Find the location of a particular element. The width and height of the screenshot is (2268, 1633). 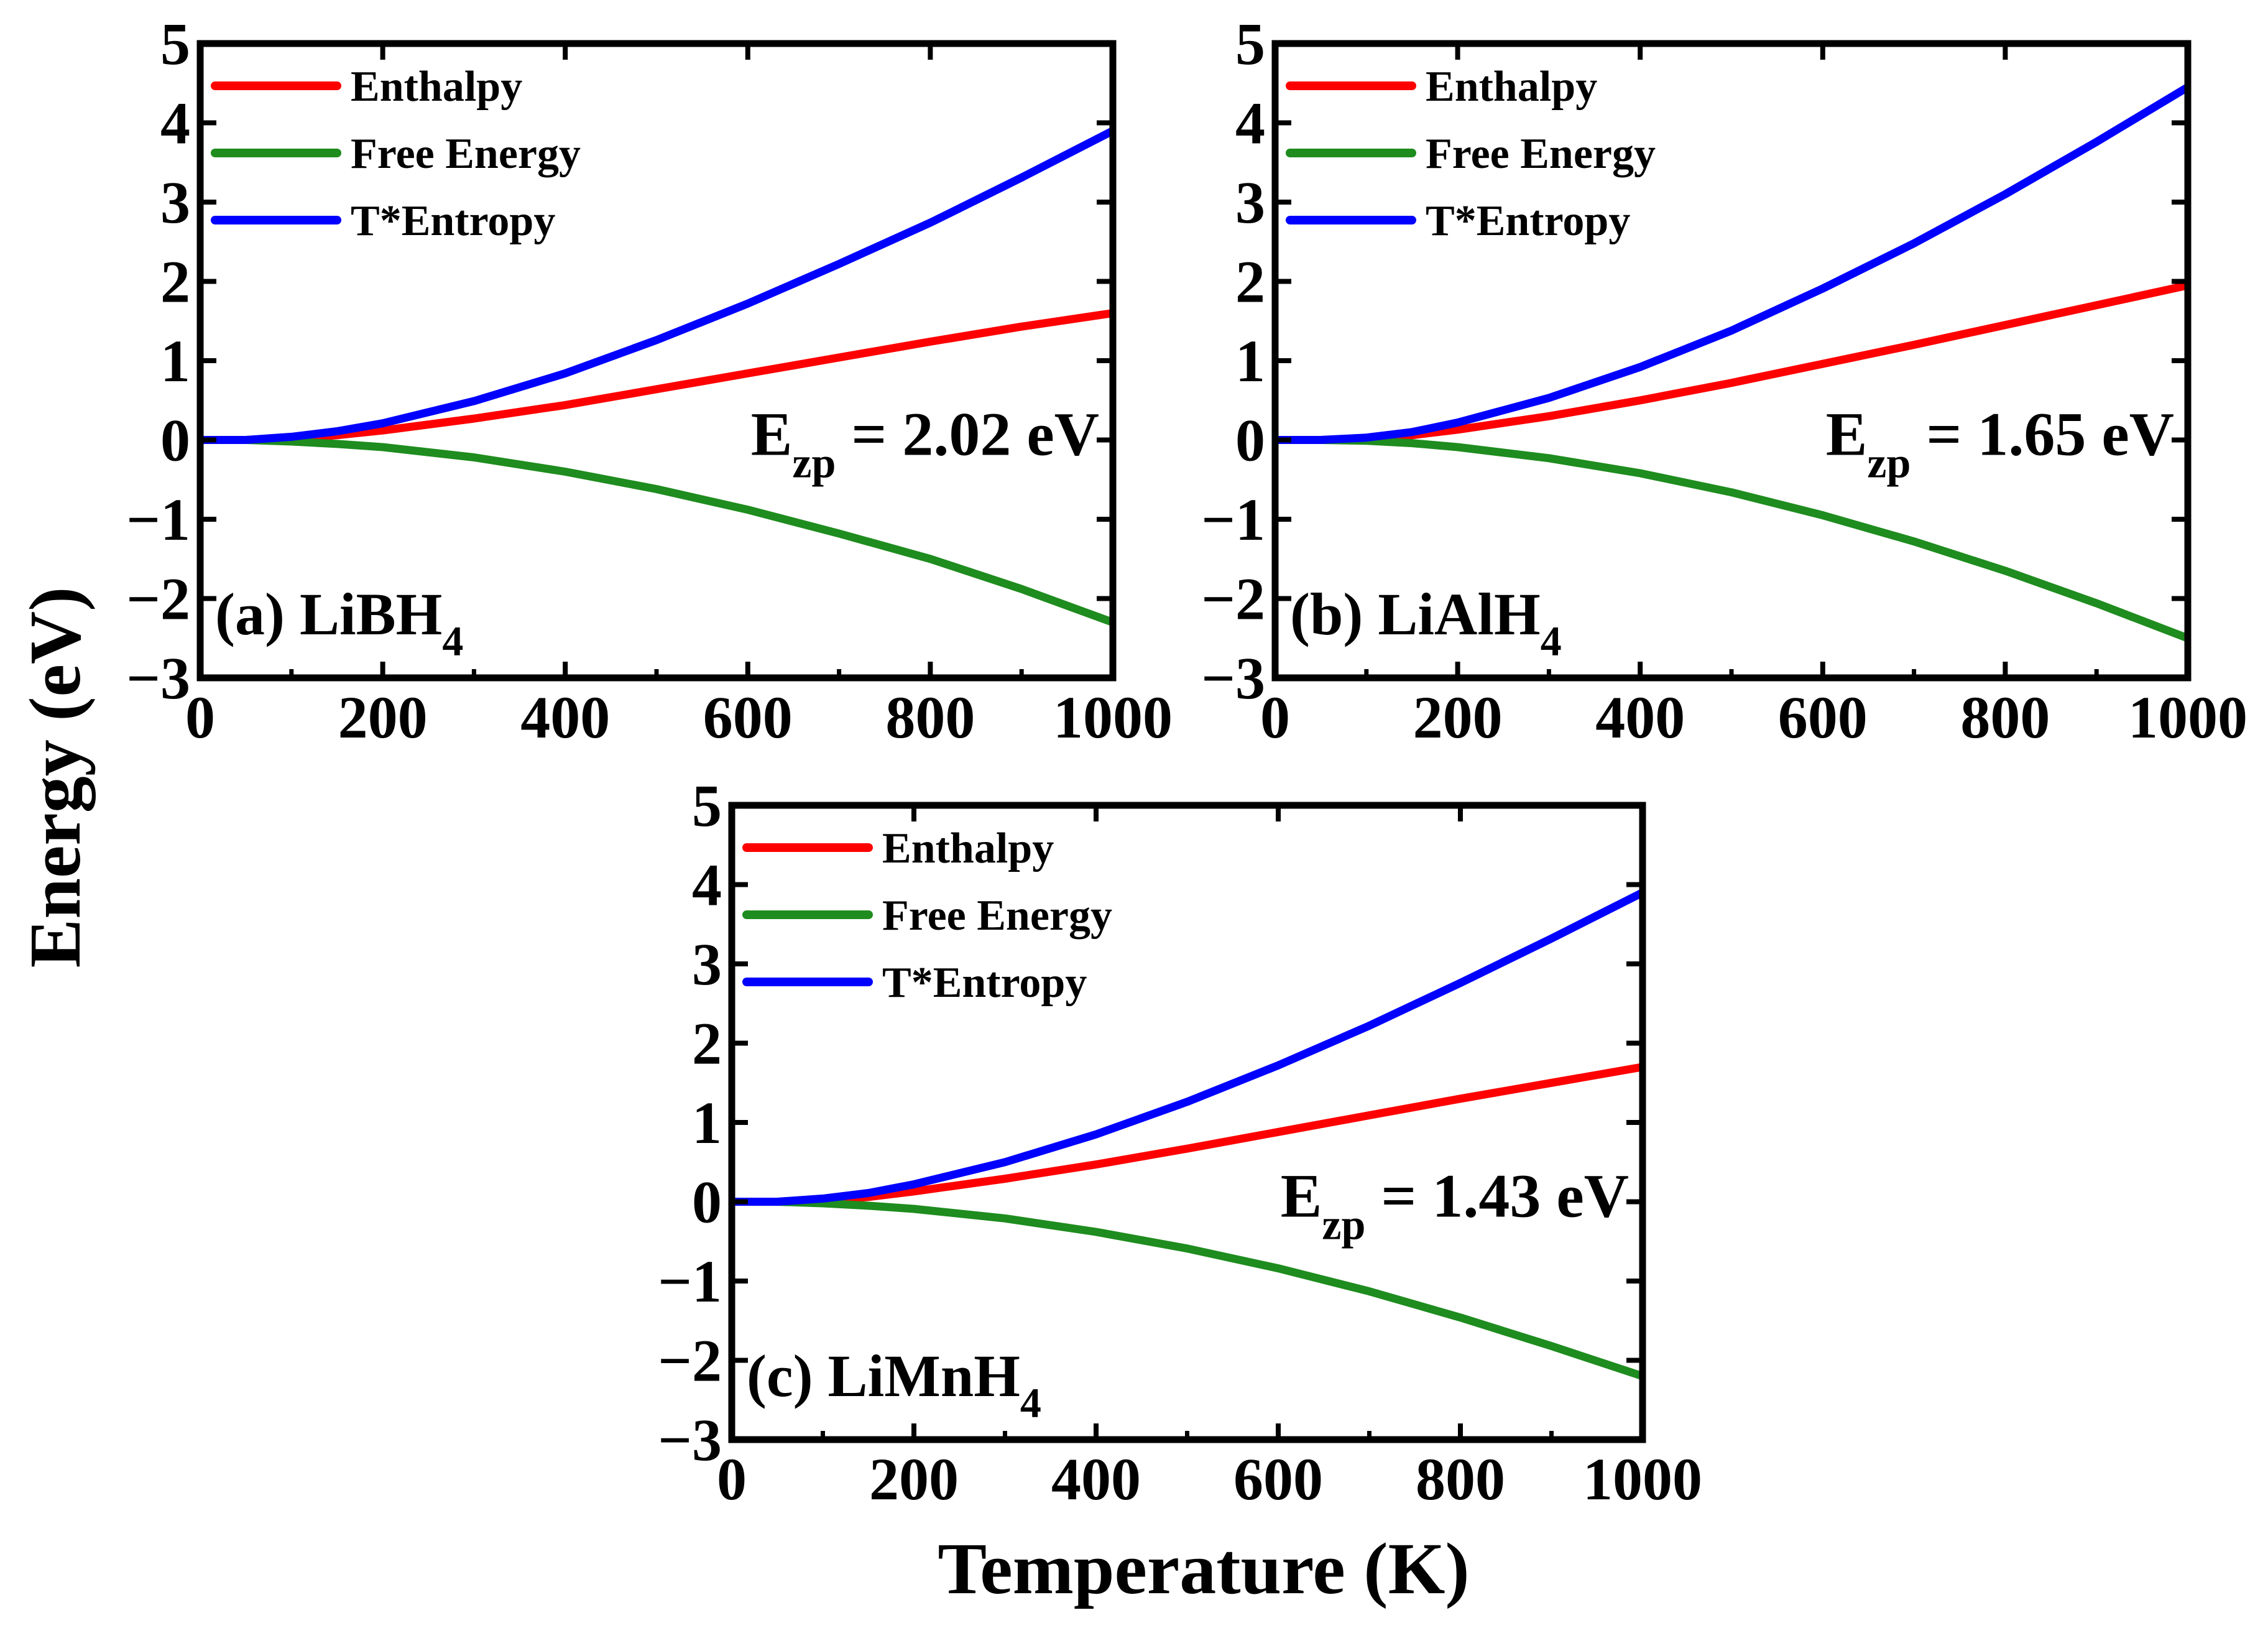

ezp-annotation: Ezp = 2.02 eV is located at coordinates (925, 444).